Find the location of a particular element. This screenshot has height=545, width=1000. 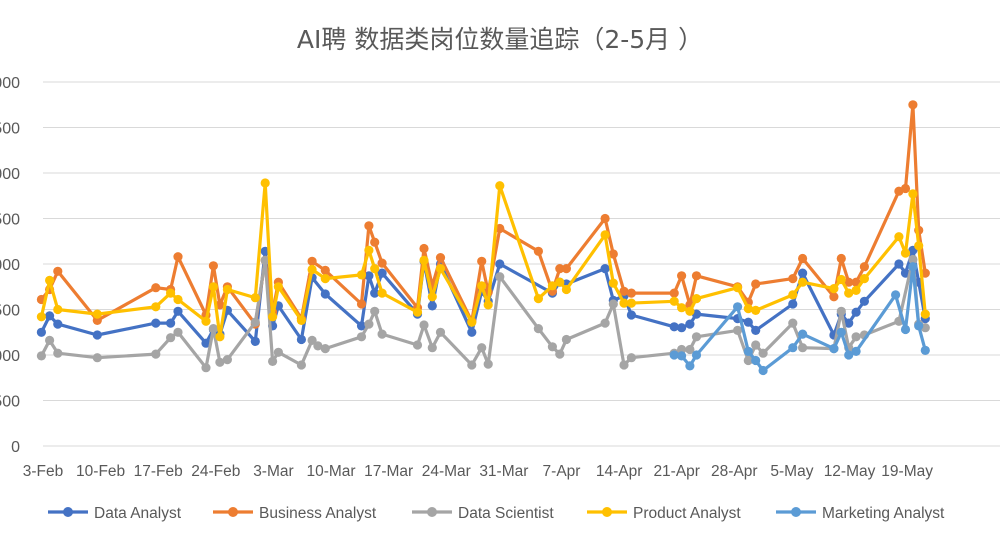

legend-item: Business Analyst is located at coordinates (295, 513).